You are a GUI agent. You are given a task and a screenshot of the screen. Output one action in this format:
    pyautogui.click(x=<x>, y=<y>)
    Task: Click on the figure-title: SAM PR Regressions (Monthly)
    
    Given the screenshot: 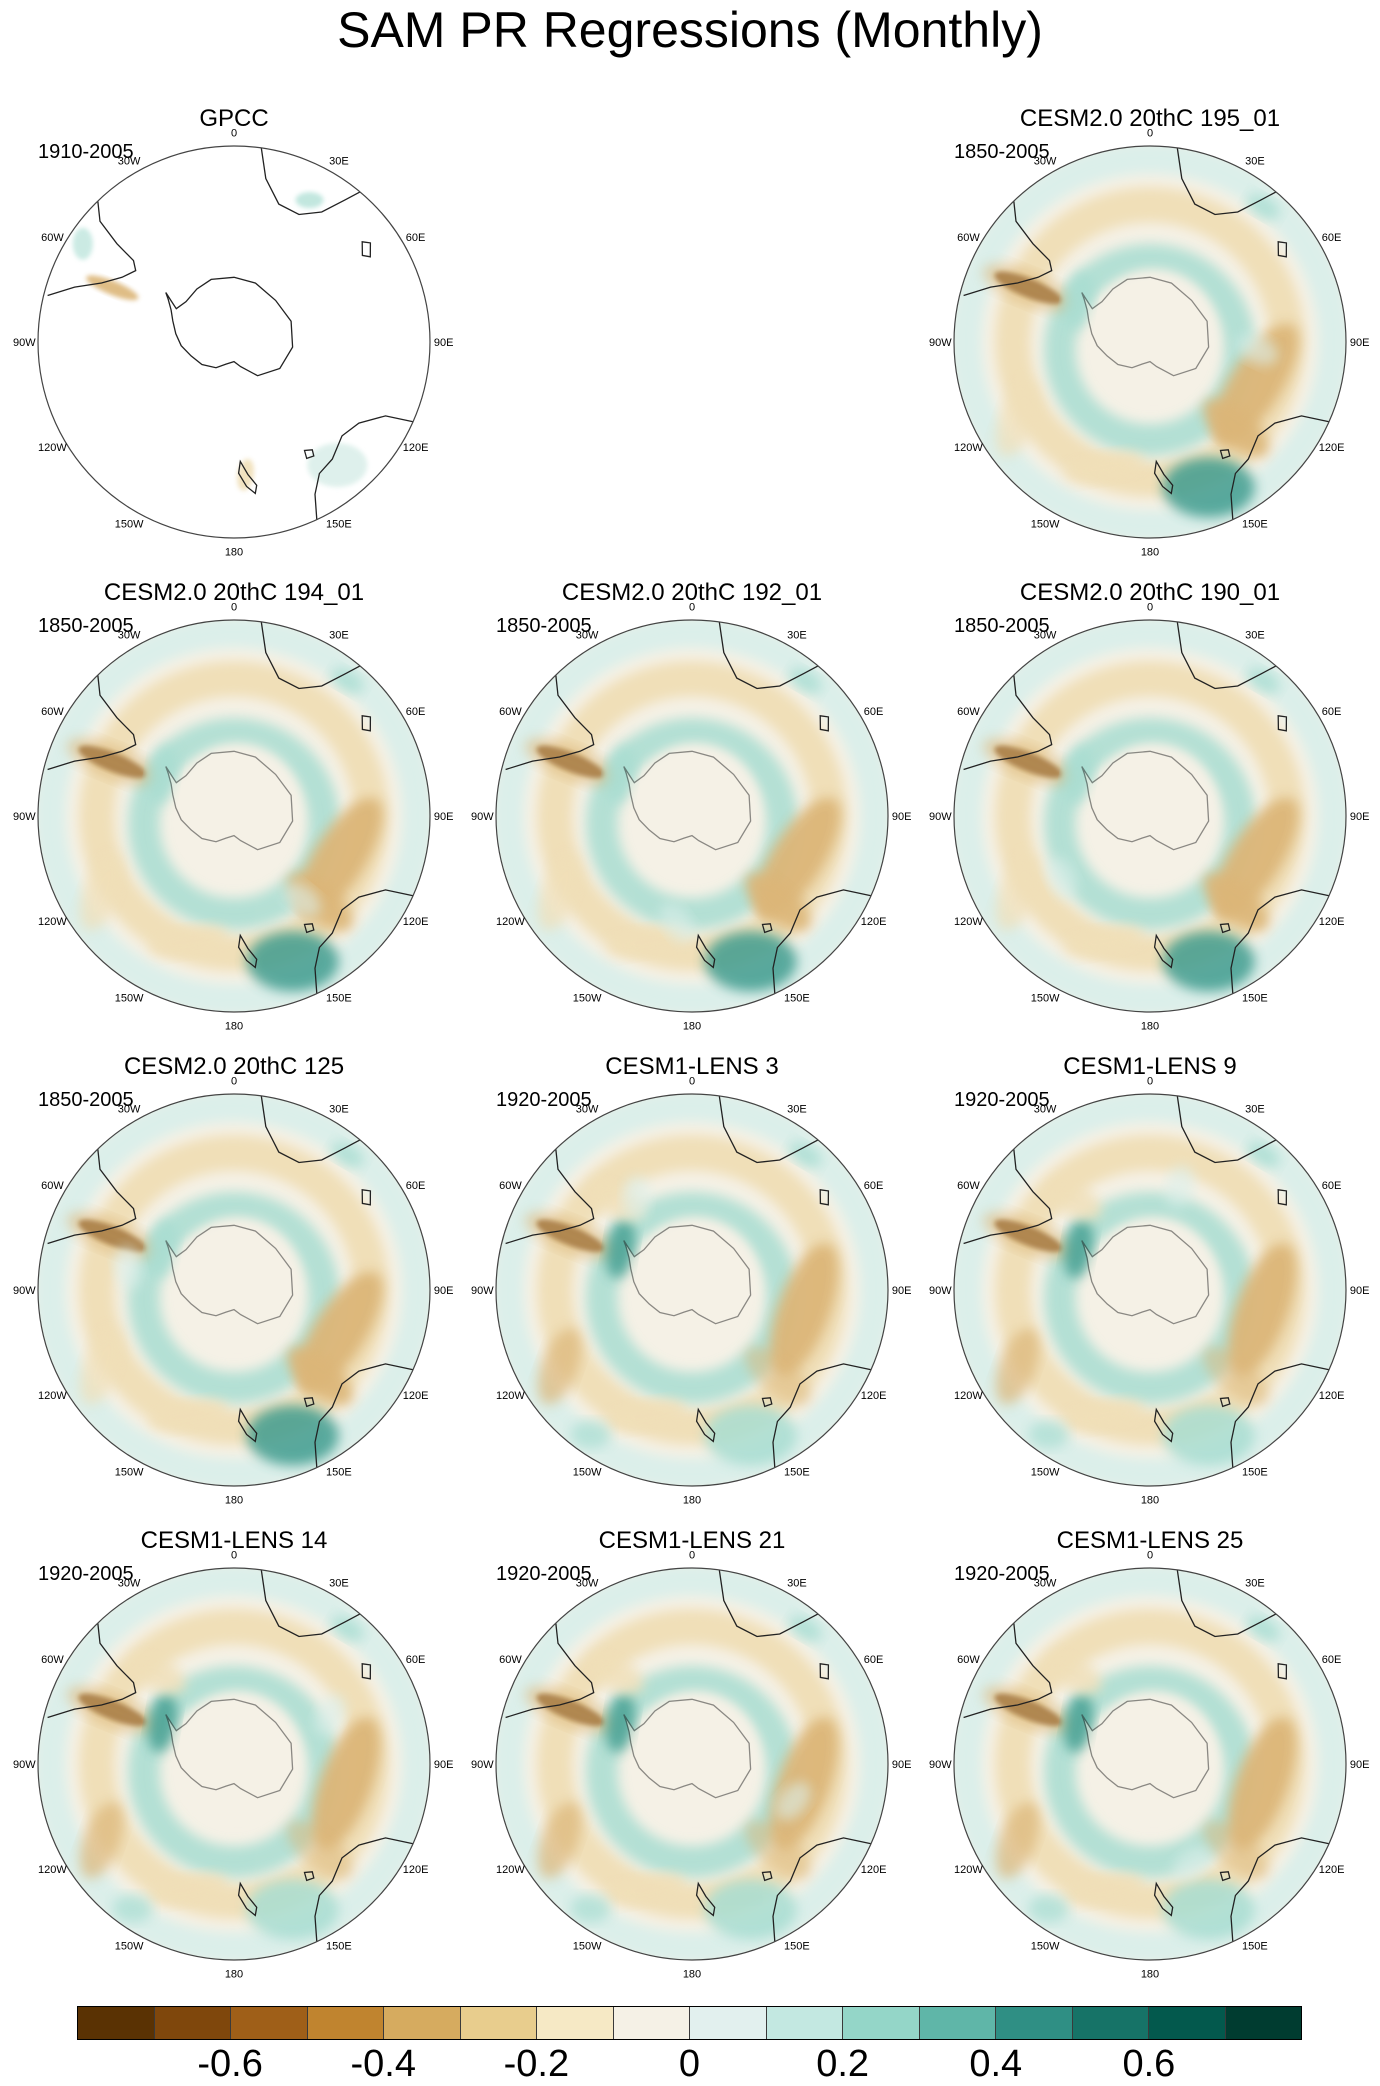 What is the action you would take?
    pyautogui.click(x=690, y=30)
    